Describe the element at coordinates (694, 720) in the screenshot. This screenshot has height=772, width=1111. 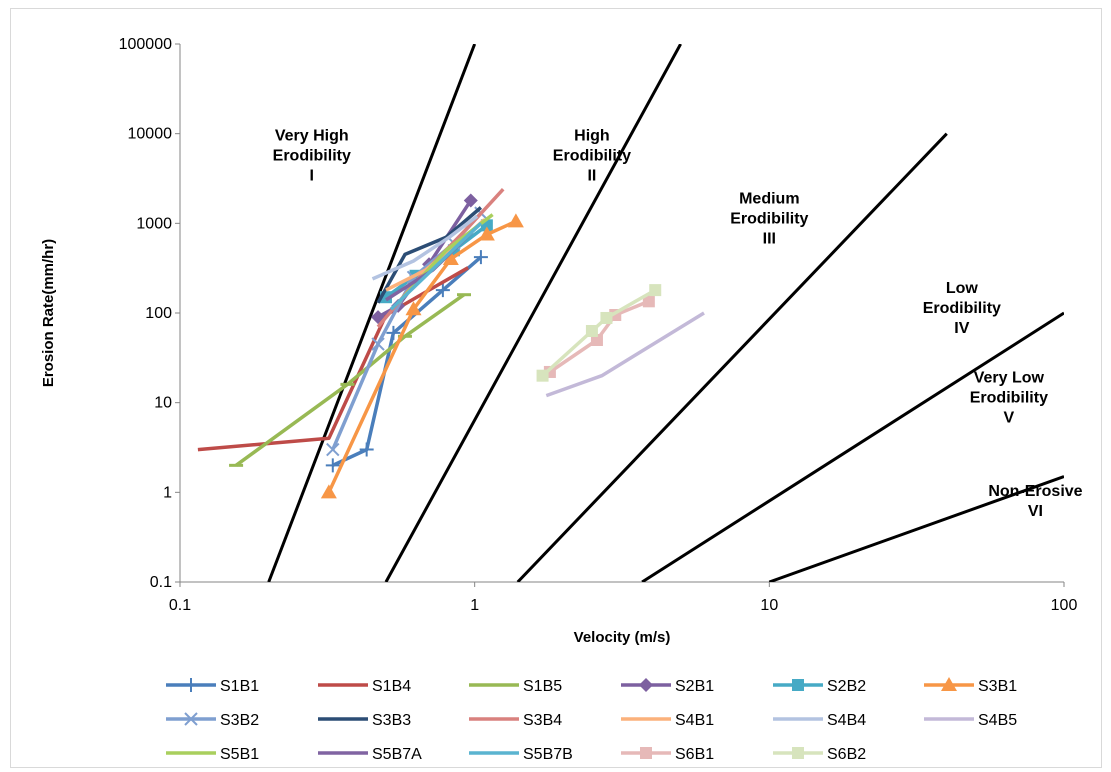
I see `legend-label: S4B1` at that location.